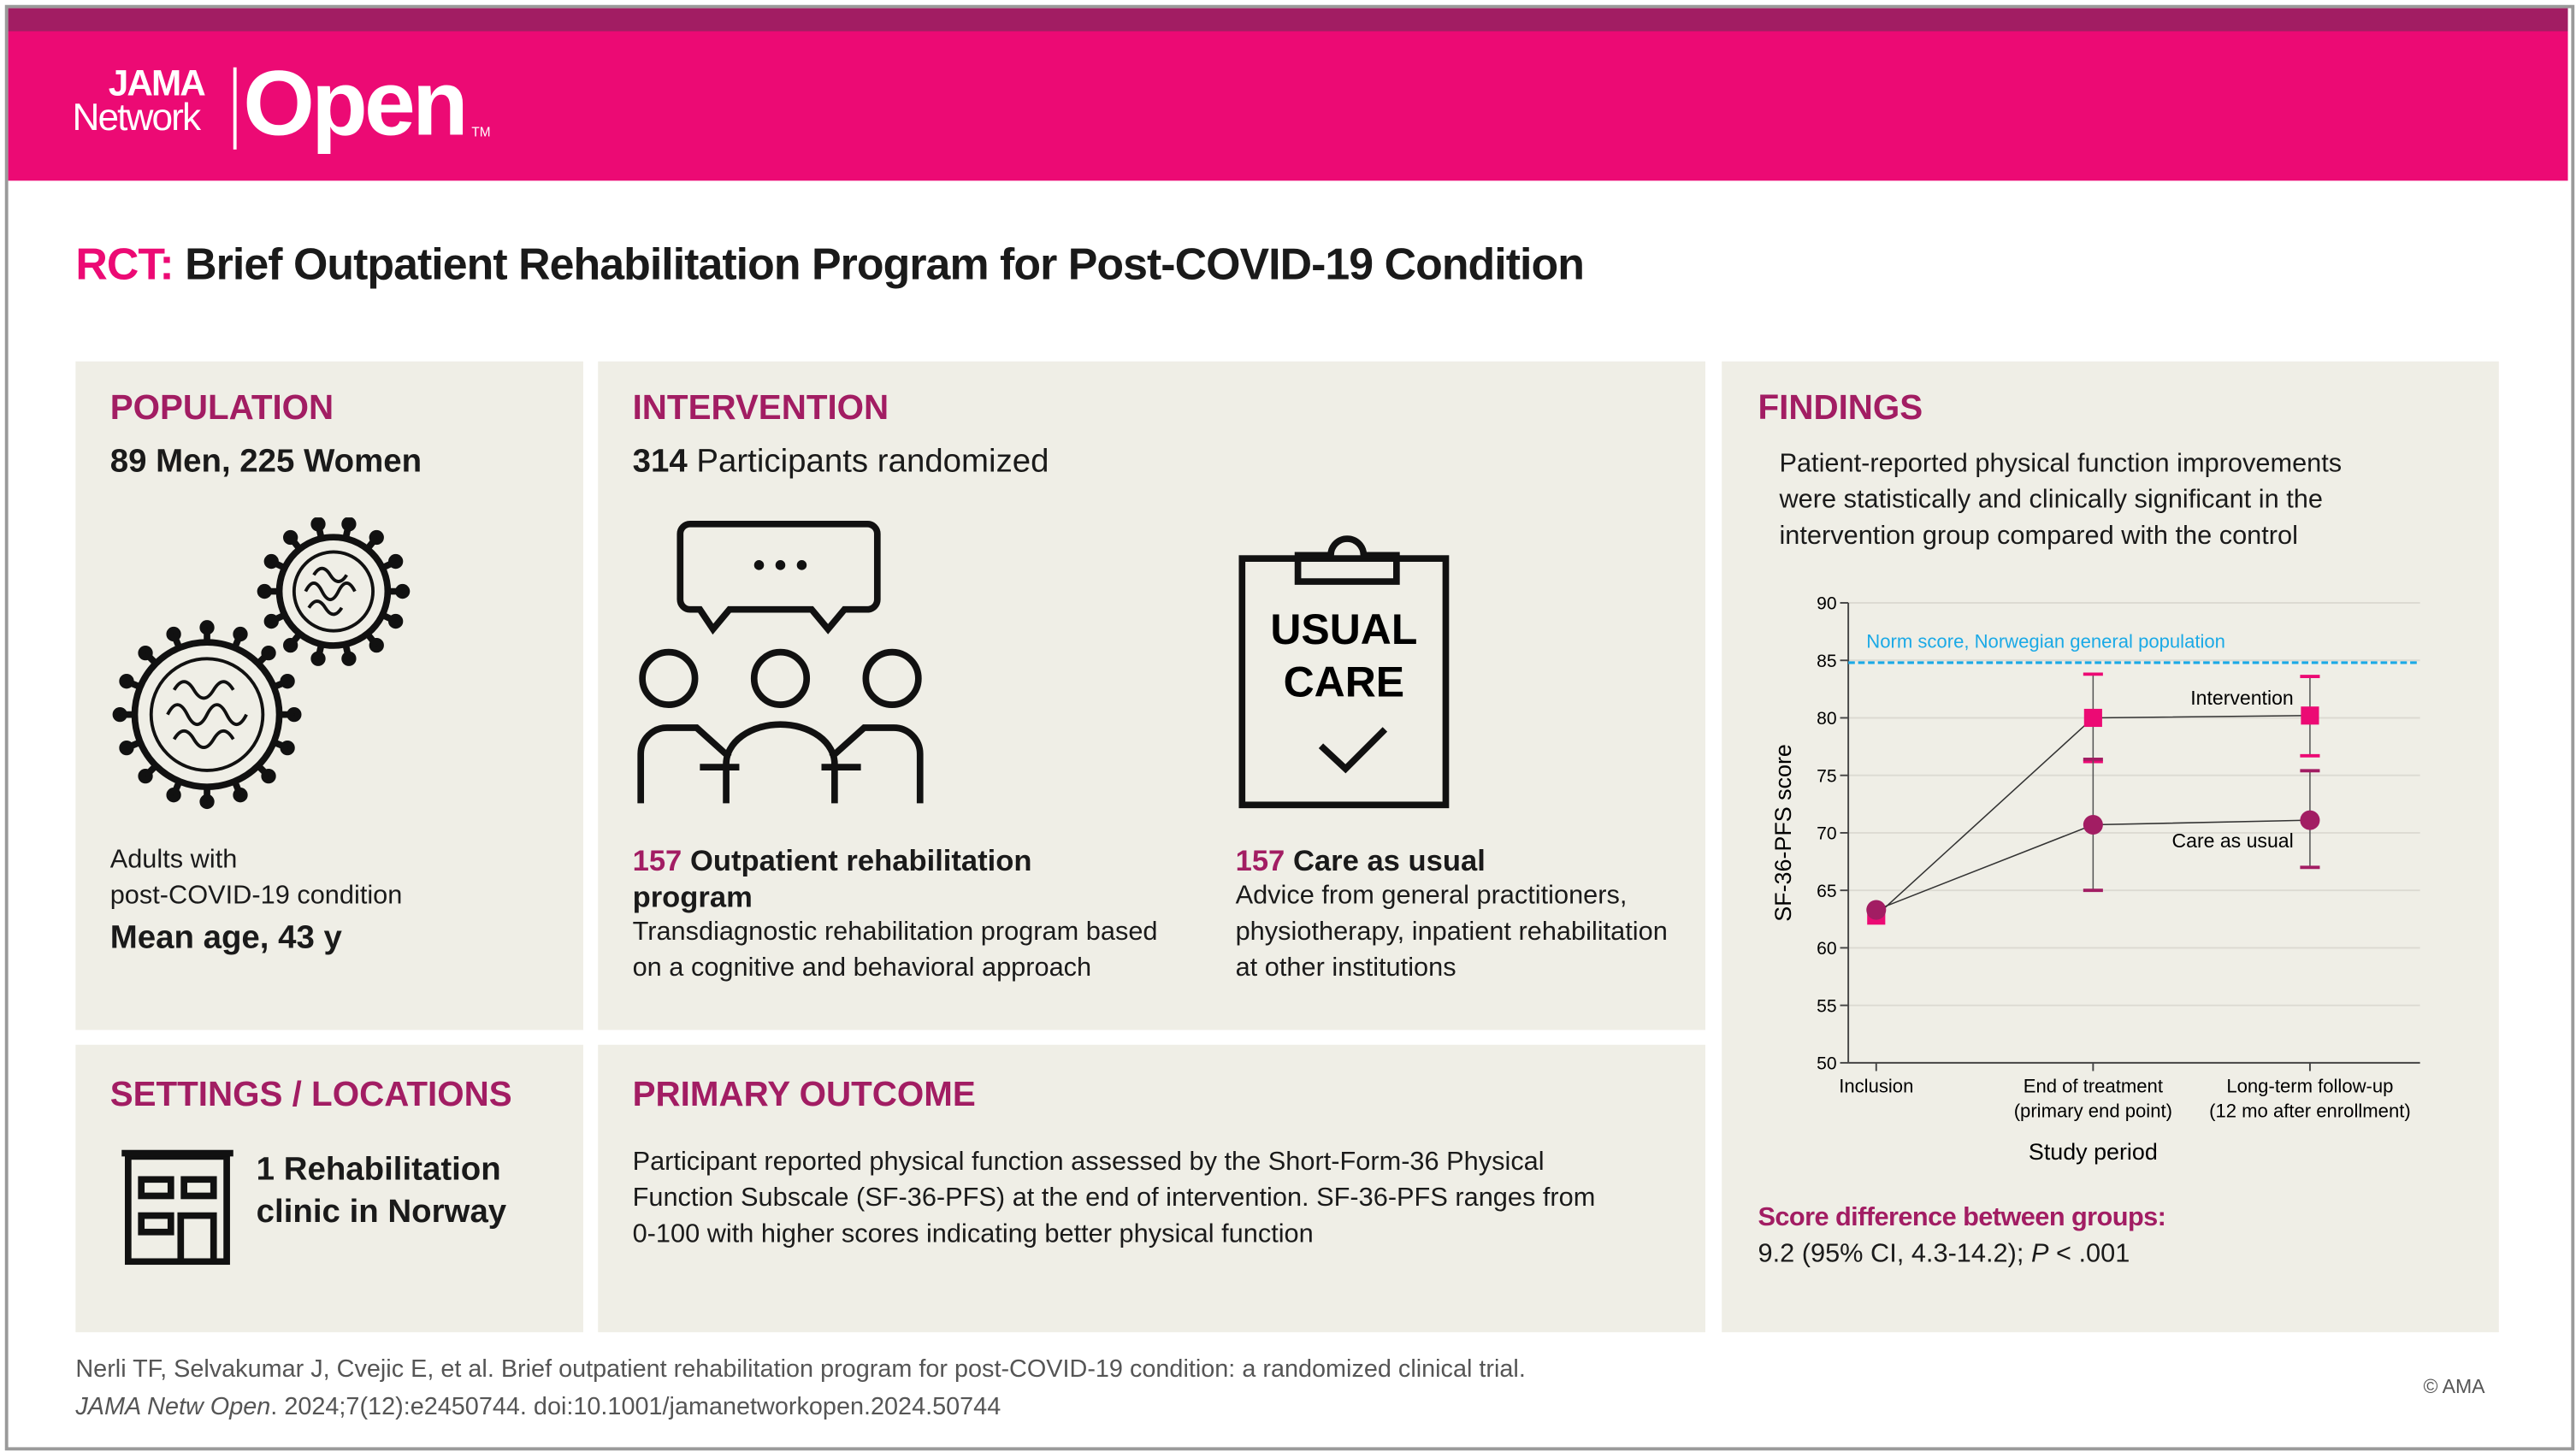  Describe the element at coordinates (2309, 1085) in the screenshot. I see `x-tick-label: Long-term follow-up` at that location.